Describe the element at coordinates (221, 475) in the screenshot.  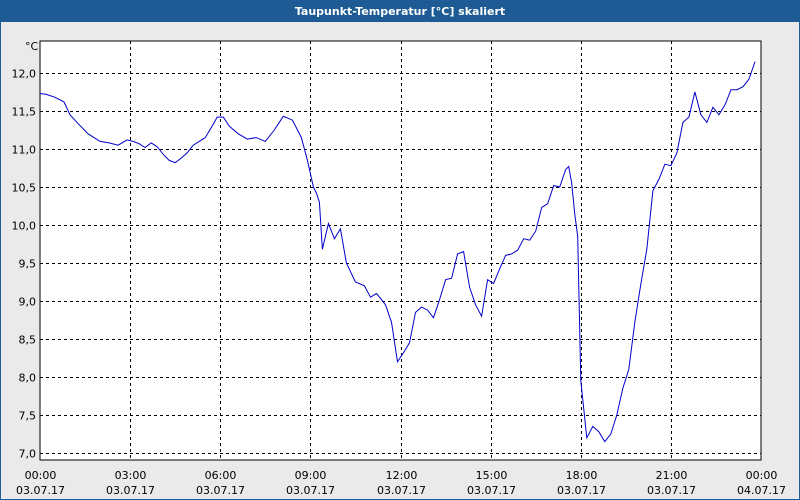
I see `x-tick-time: 06:00` at that location.